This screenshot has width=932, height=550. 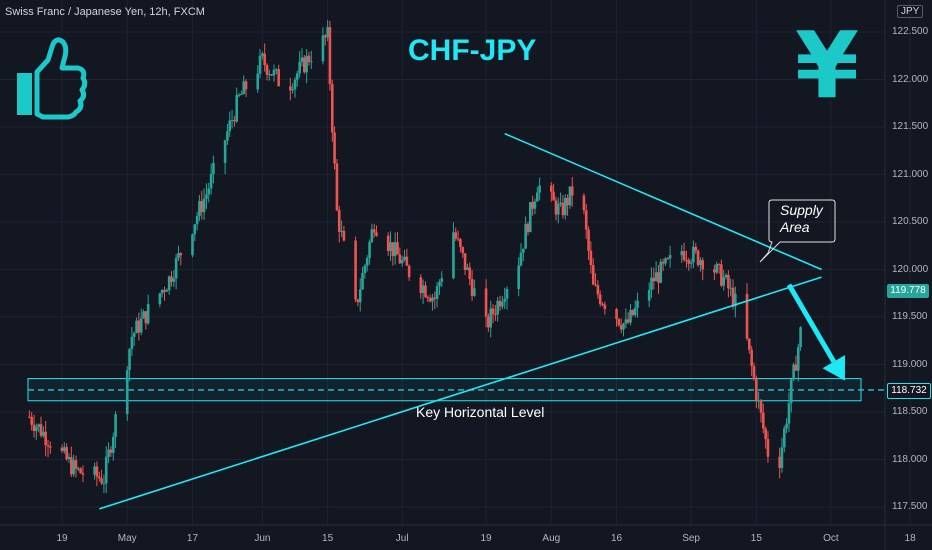 I want to click on falling-trendline, so click(x=663, y=201).